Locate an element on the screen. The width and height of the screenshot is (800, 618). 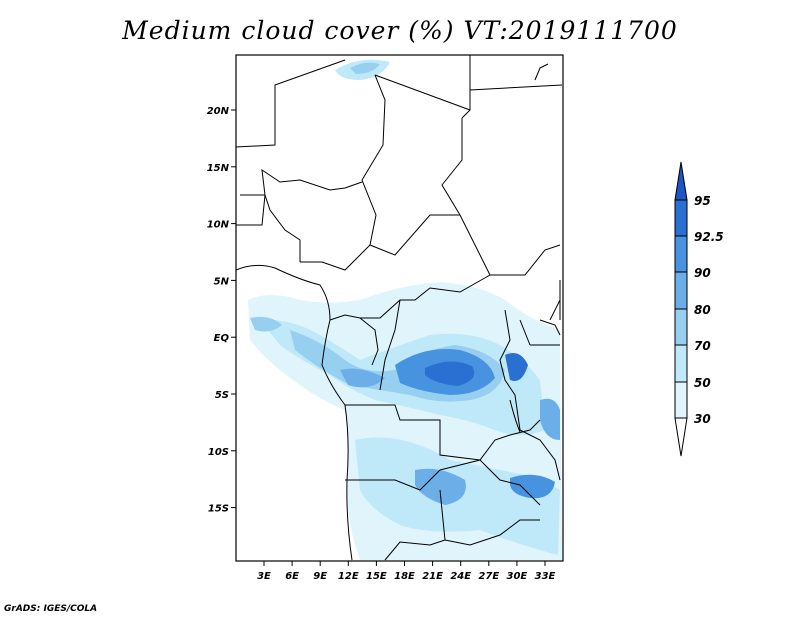
lon-label-24E: 24E is located at coordinates (460, 576).